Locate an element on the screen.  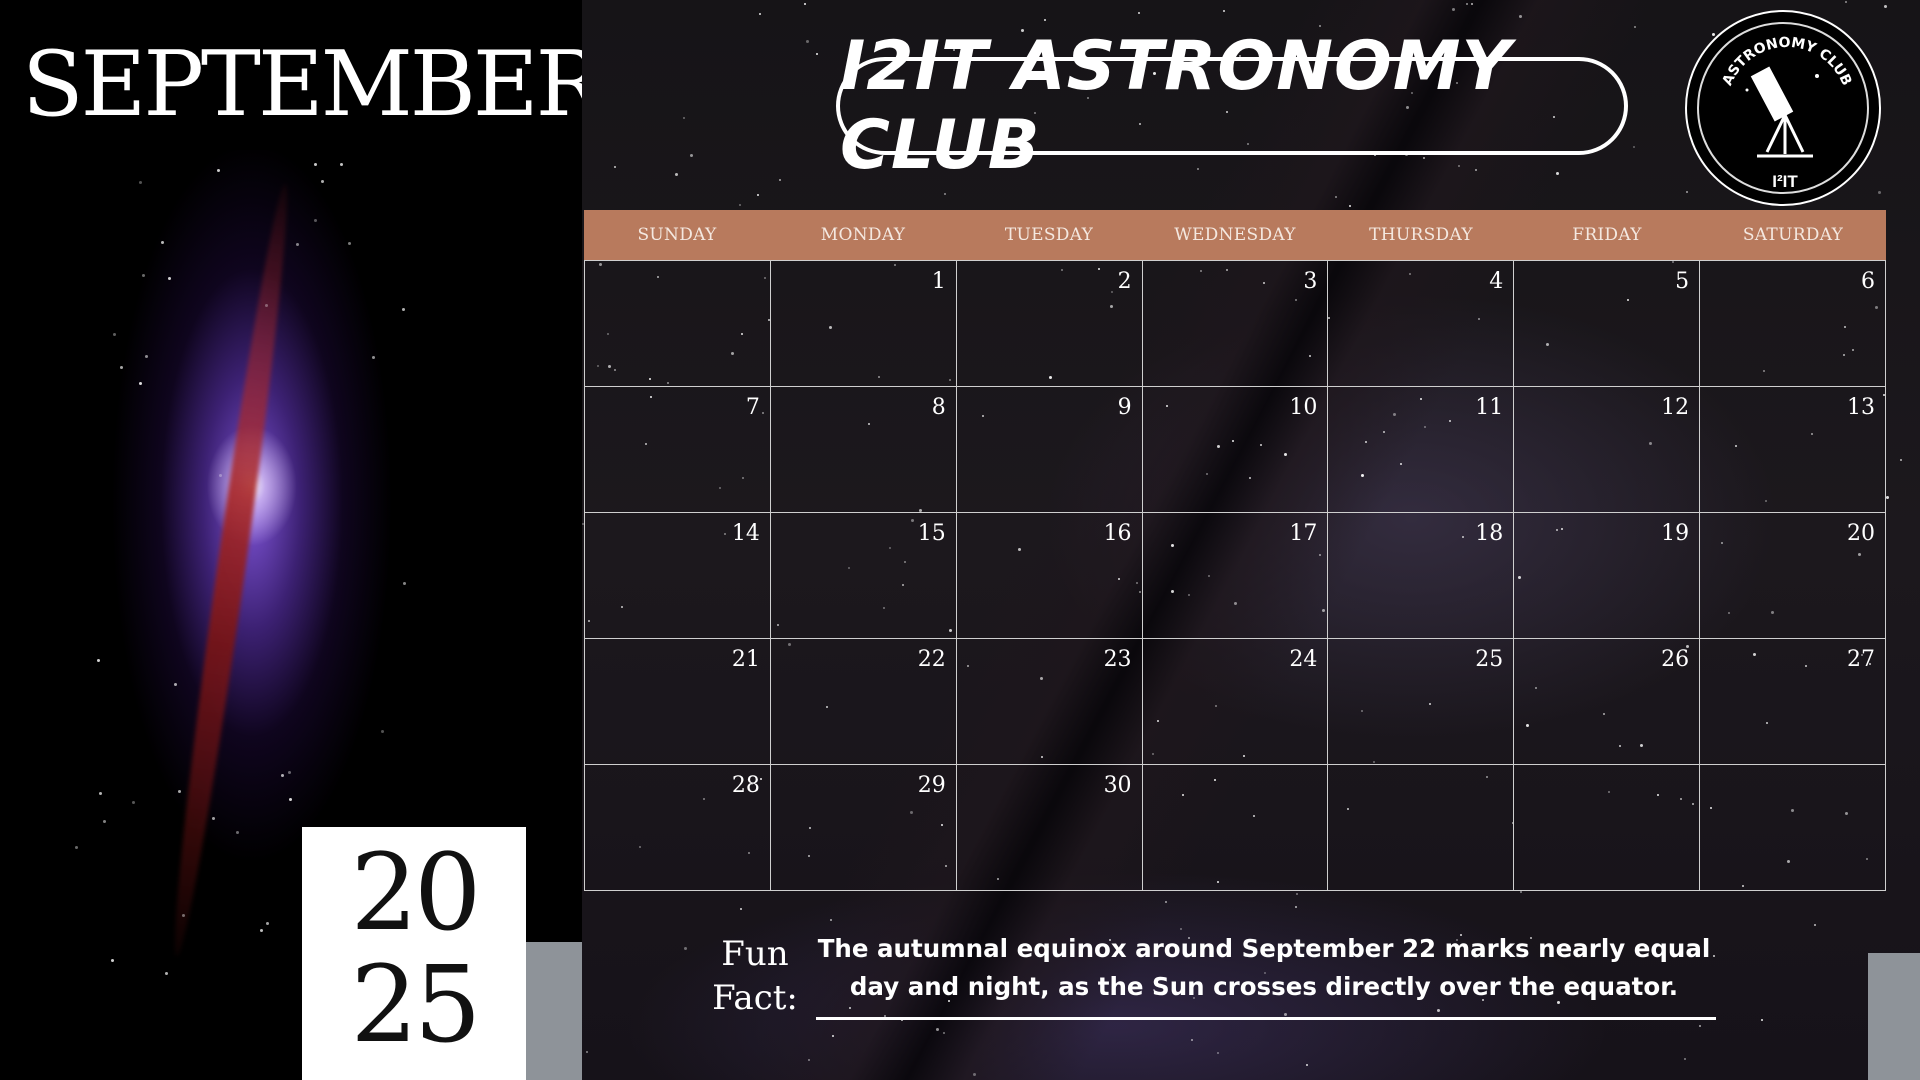
day-number: 30 is located at coordinates (1117, 785).